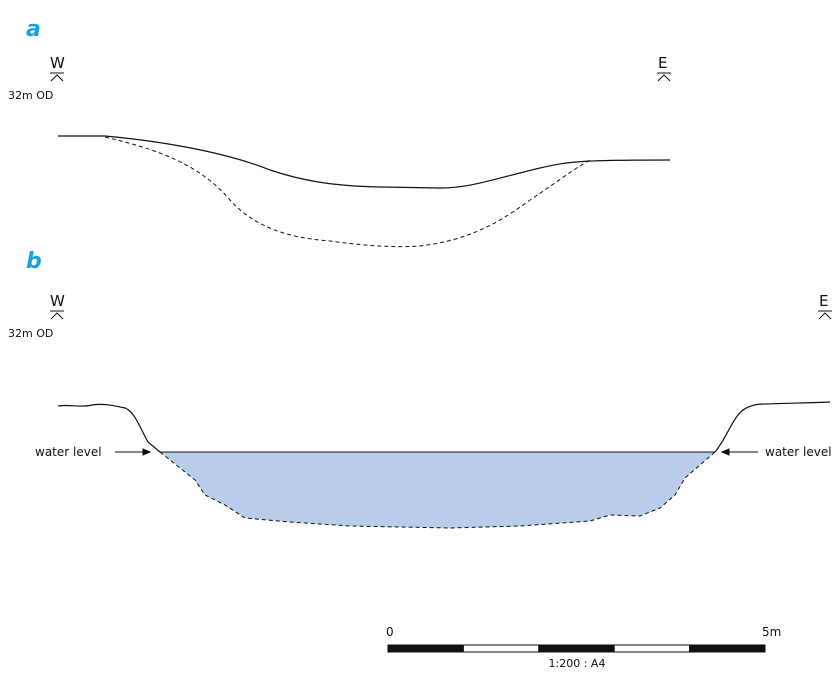 The width and height of the screenshot is (837, 673). What do you see at coordinates (771, 632) in the screenshot?
I see `scale-end: 5m` at bounding box center [771, 632].